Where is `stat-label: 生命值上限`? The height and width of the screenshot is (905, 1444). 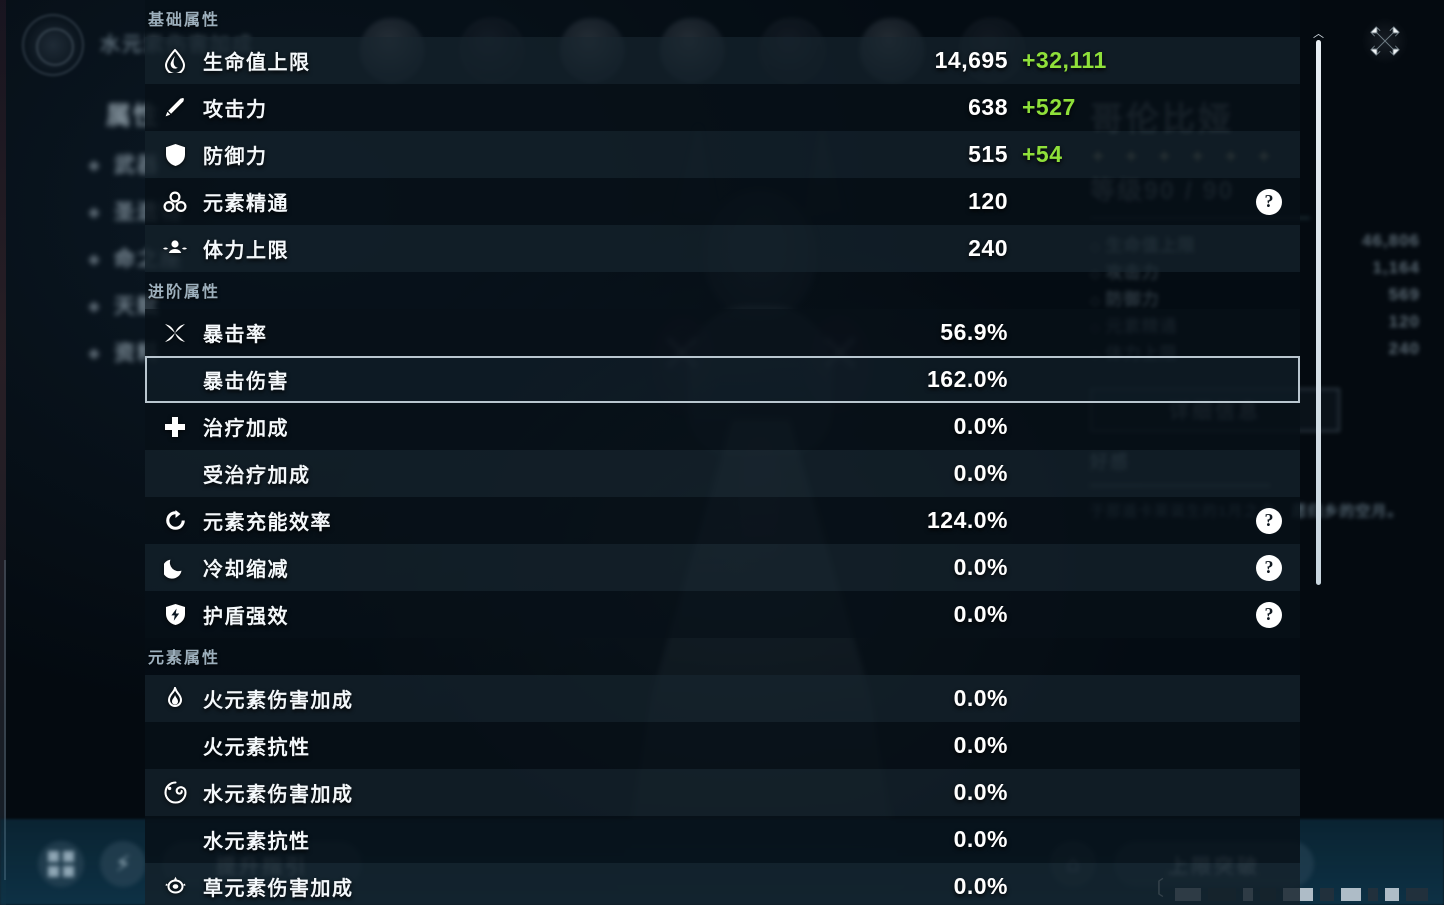
stat-label: 生命值上限 is located at coordinates (257, 63).